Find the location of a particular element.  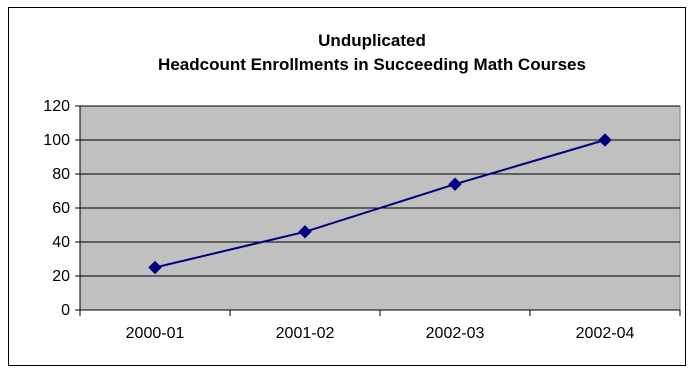

y-tick-label-60: 60 is located at coordinates (61, 208).